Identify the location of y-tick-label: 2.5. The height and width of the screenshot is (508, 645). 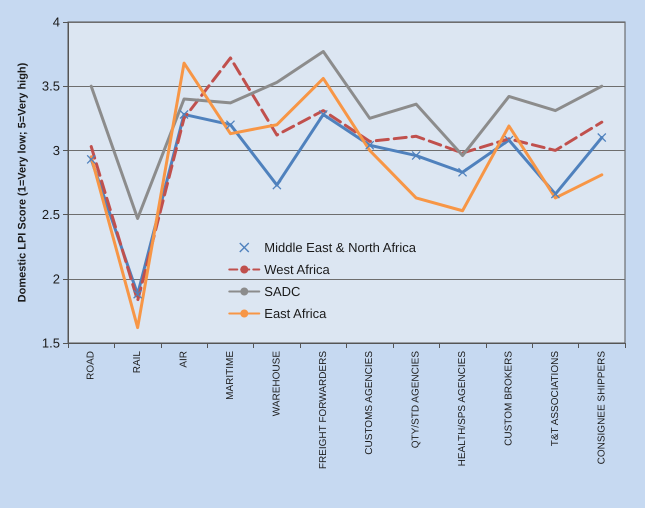
(51, 214).